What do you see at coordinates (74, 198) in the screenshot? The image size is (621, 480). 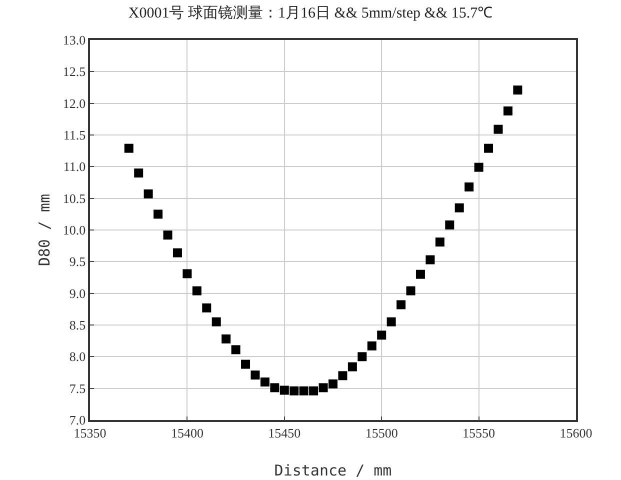 I see `y-tick-label: 10.5` at bounding box center [74, 198].